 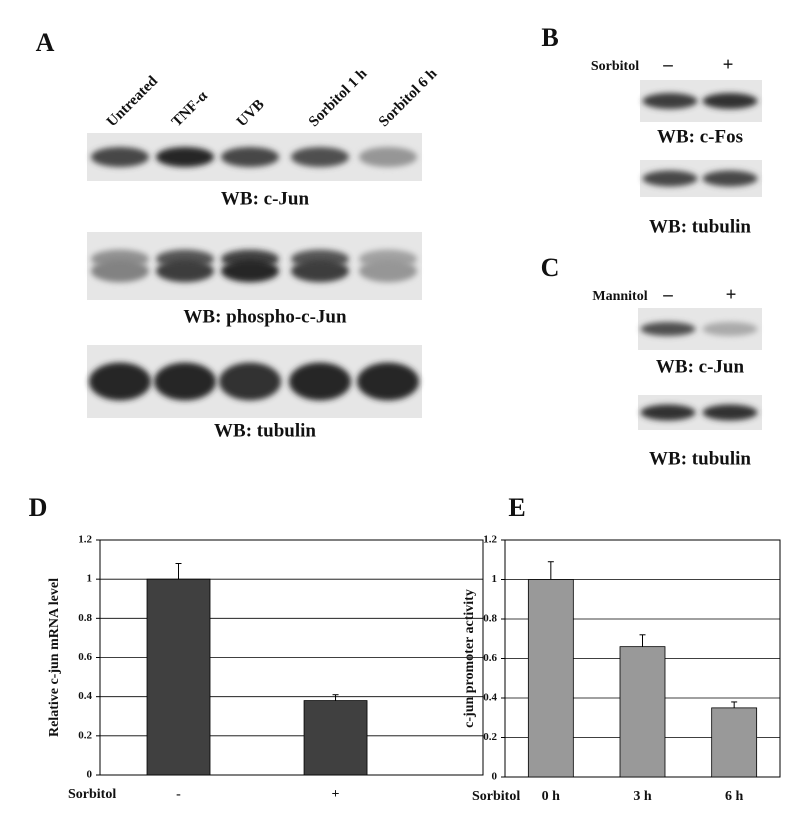 What do you see at coordinates (516, 507) in the screenshot?
I see `panel-letter: E` at bounding box center [516, 507].